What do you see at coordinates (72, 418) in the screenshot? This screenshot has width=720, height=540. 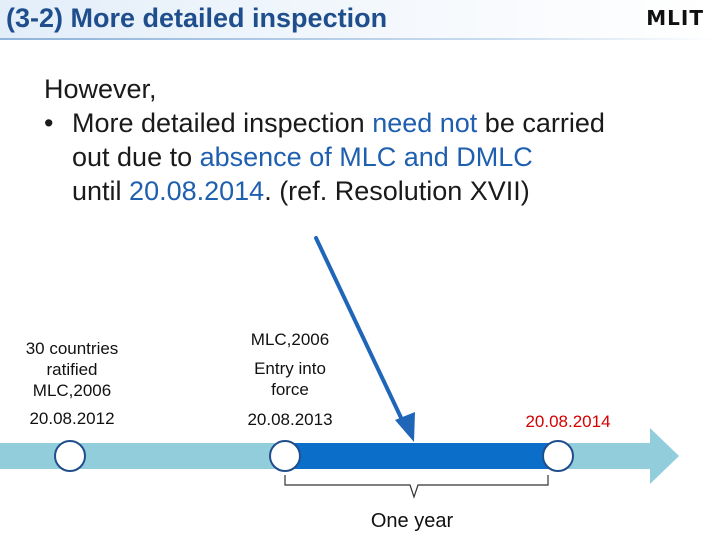 I see `event-date: 20.08.2012` at bounding box center [72, 418].